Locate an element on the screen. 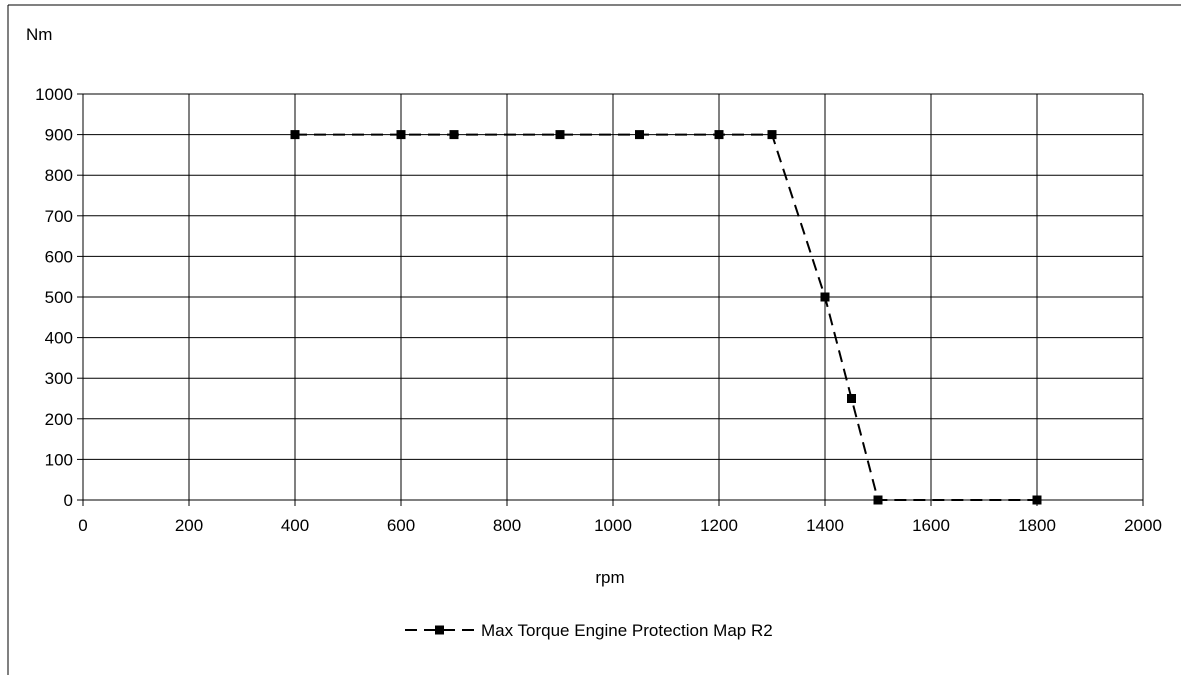  y-tick-label: 900 is located at coordinates (59, 135).